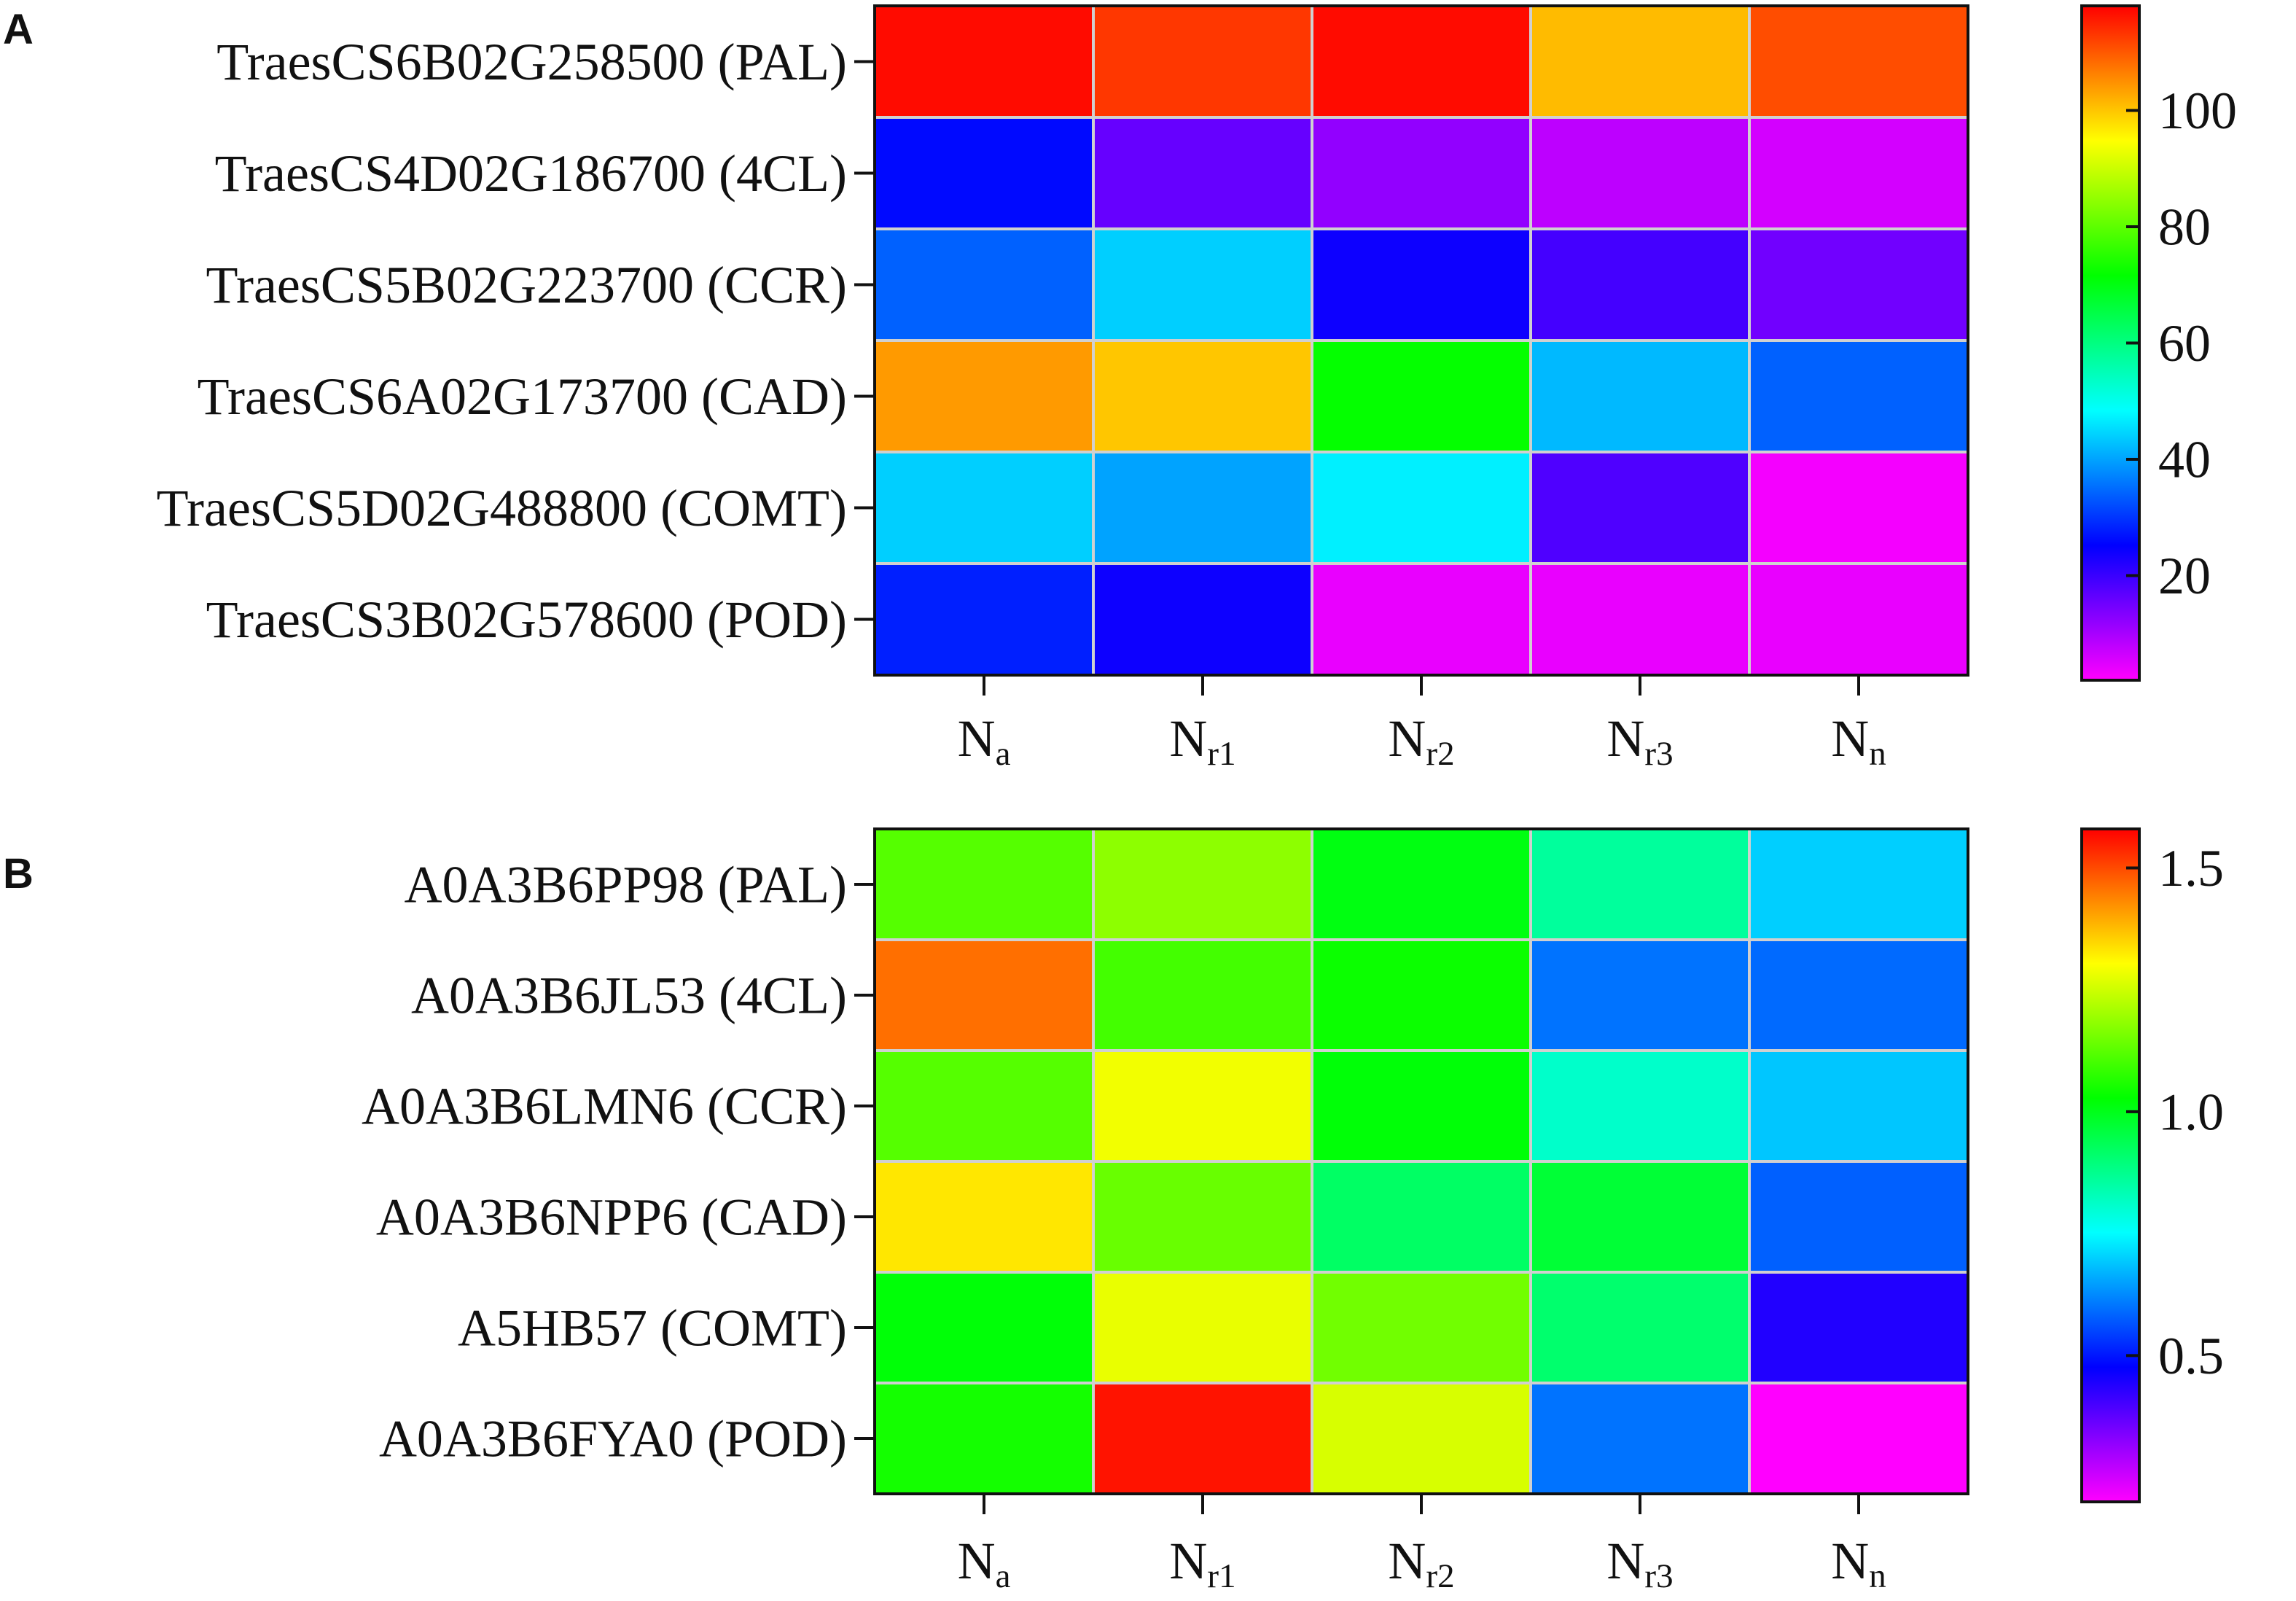  What do you see at coordinates (2184, 459) in the screenshot?
I see `colorbar-tick-label: 40` at bounding box center [2184, 459].